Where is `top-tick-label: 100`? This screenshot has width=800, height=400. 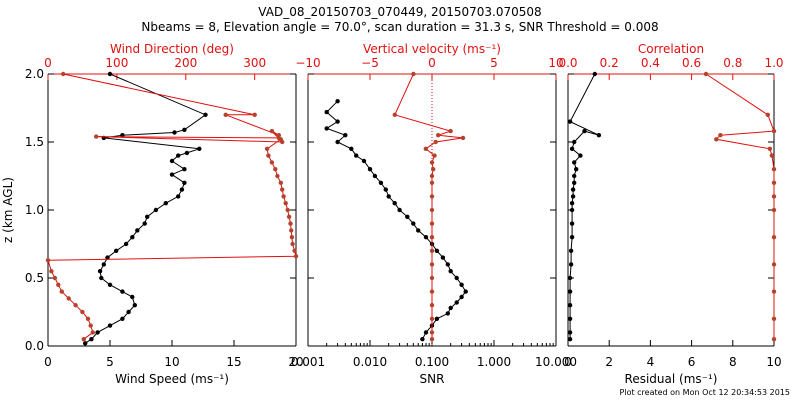 top-tick-label: 100 is located at coordinates (116, 63).